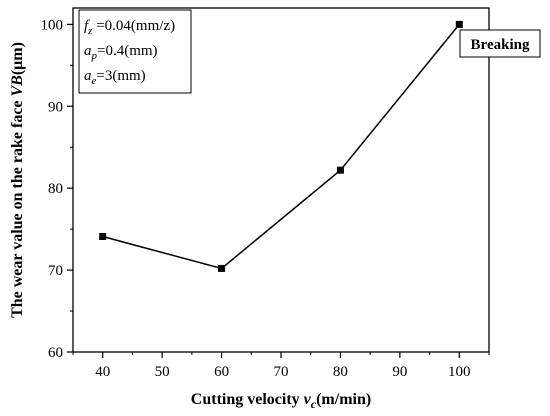 This screenshot has width=550, height=416. What do you see at coordinates (247, 399) in the screenshot?
I see `x-axis-title-text: Cutting velocity` at bounding box center [247, 399].